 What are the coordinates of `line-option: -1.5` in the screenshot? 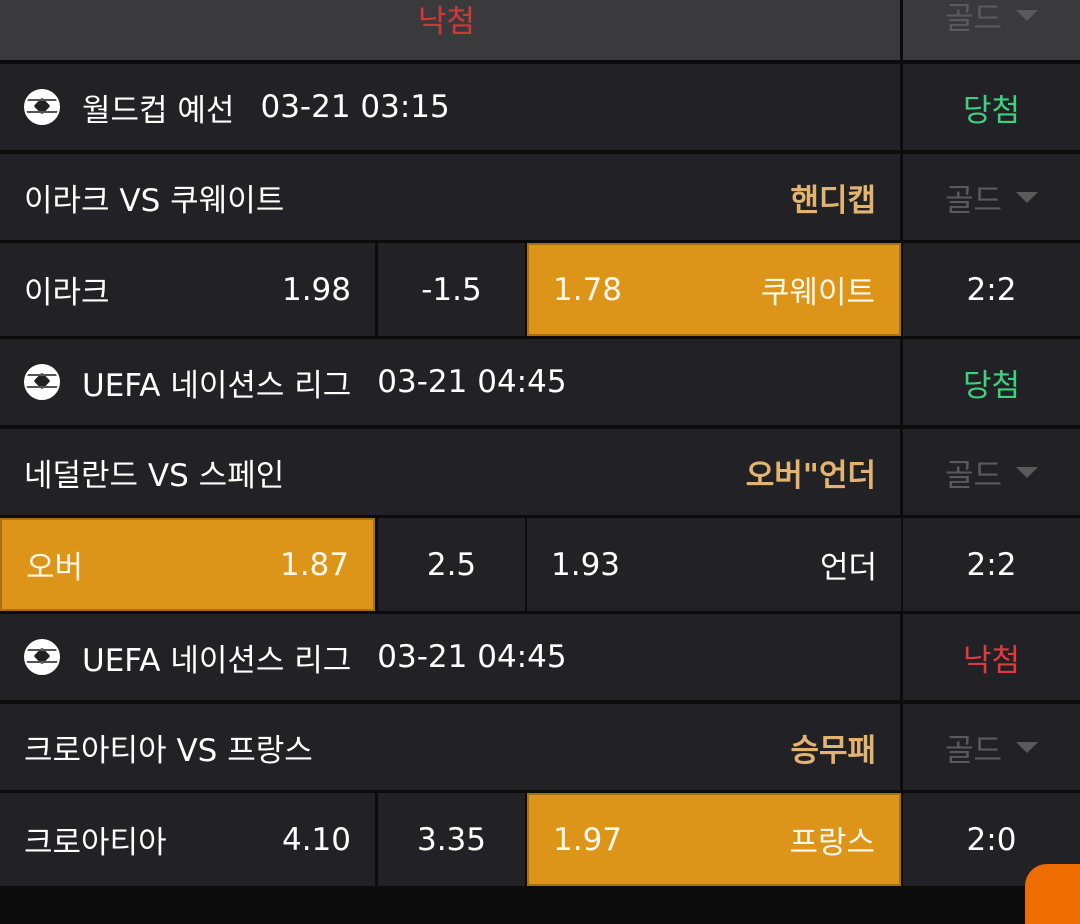 It's located at (451, 289).